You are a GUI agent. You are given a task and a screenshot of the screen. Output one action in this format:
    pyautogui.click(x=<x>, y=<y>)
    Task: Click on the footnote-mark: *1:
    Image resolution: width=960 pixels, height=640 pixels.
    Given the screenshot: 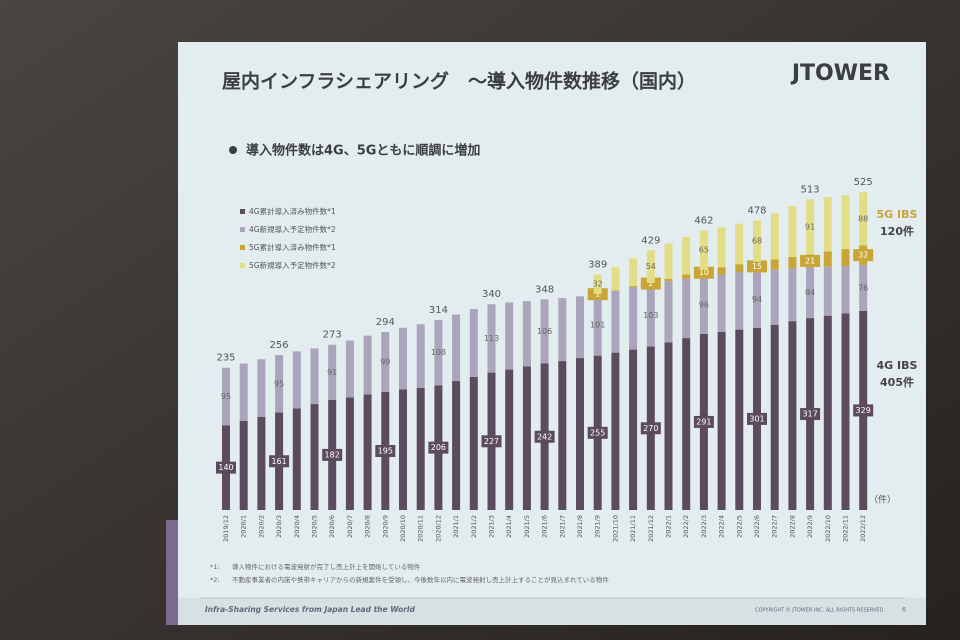 What is the action you would take?
    pyautogui.click(x=215, y=567)
    